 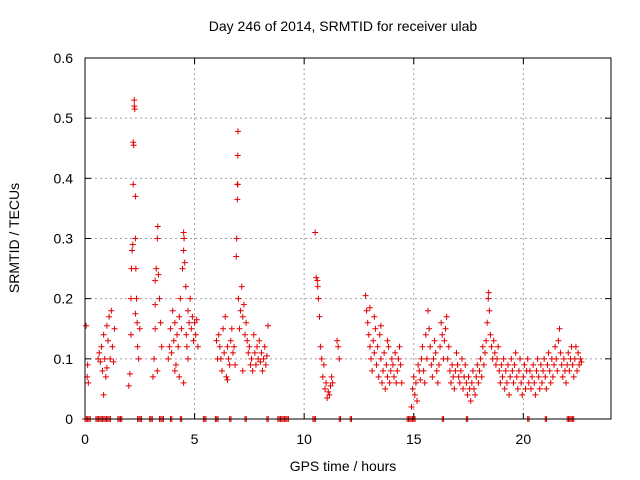 What do you see at coordinates (64, 359) in the screenshot?
I see `y-tick-label: 0.1` at bounding box center [64, 359].